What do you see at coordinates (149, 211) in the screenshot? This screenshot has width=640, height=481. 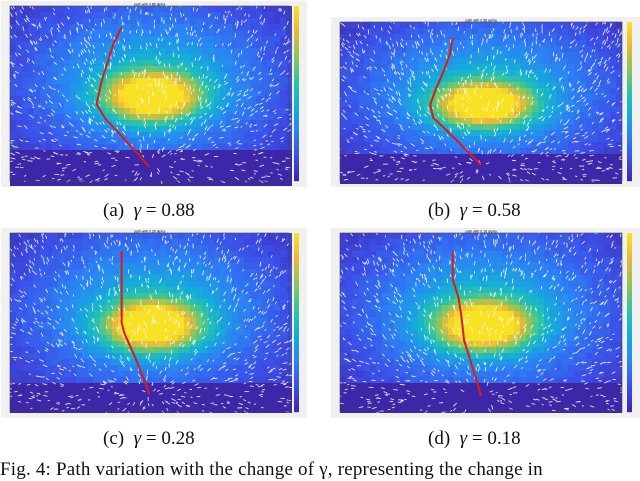 I see `caption-a: (a) γ = 0.88` at bounding box center [149, 211].